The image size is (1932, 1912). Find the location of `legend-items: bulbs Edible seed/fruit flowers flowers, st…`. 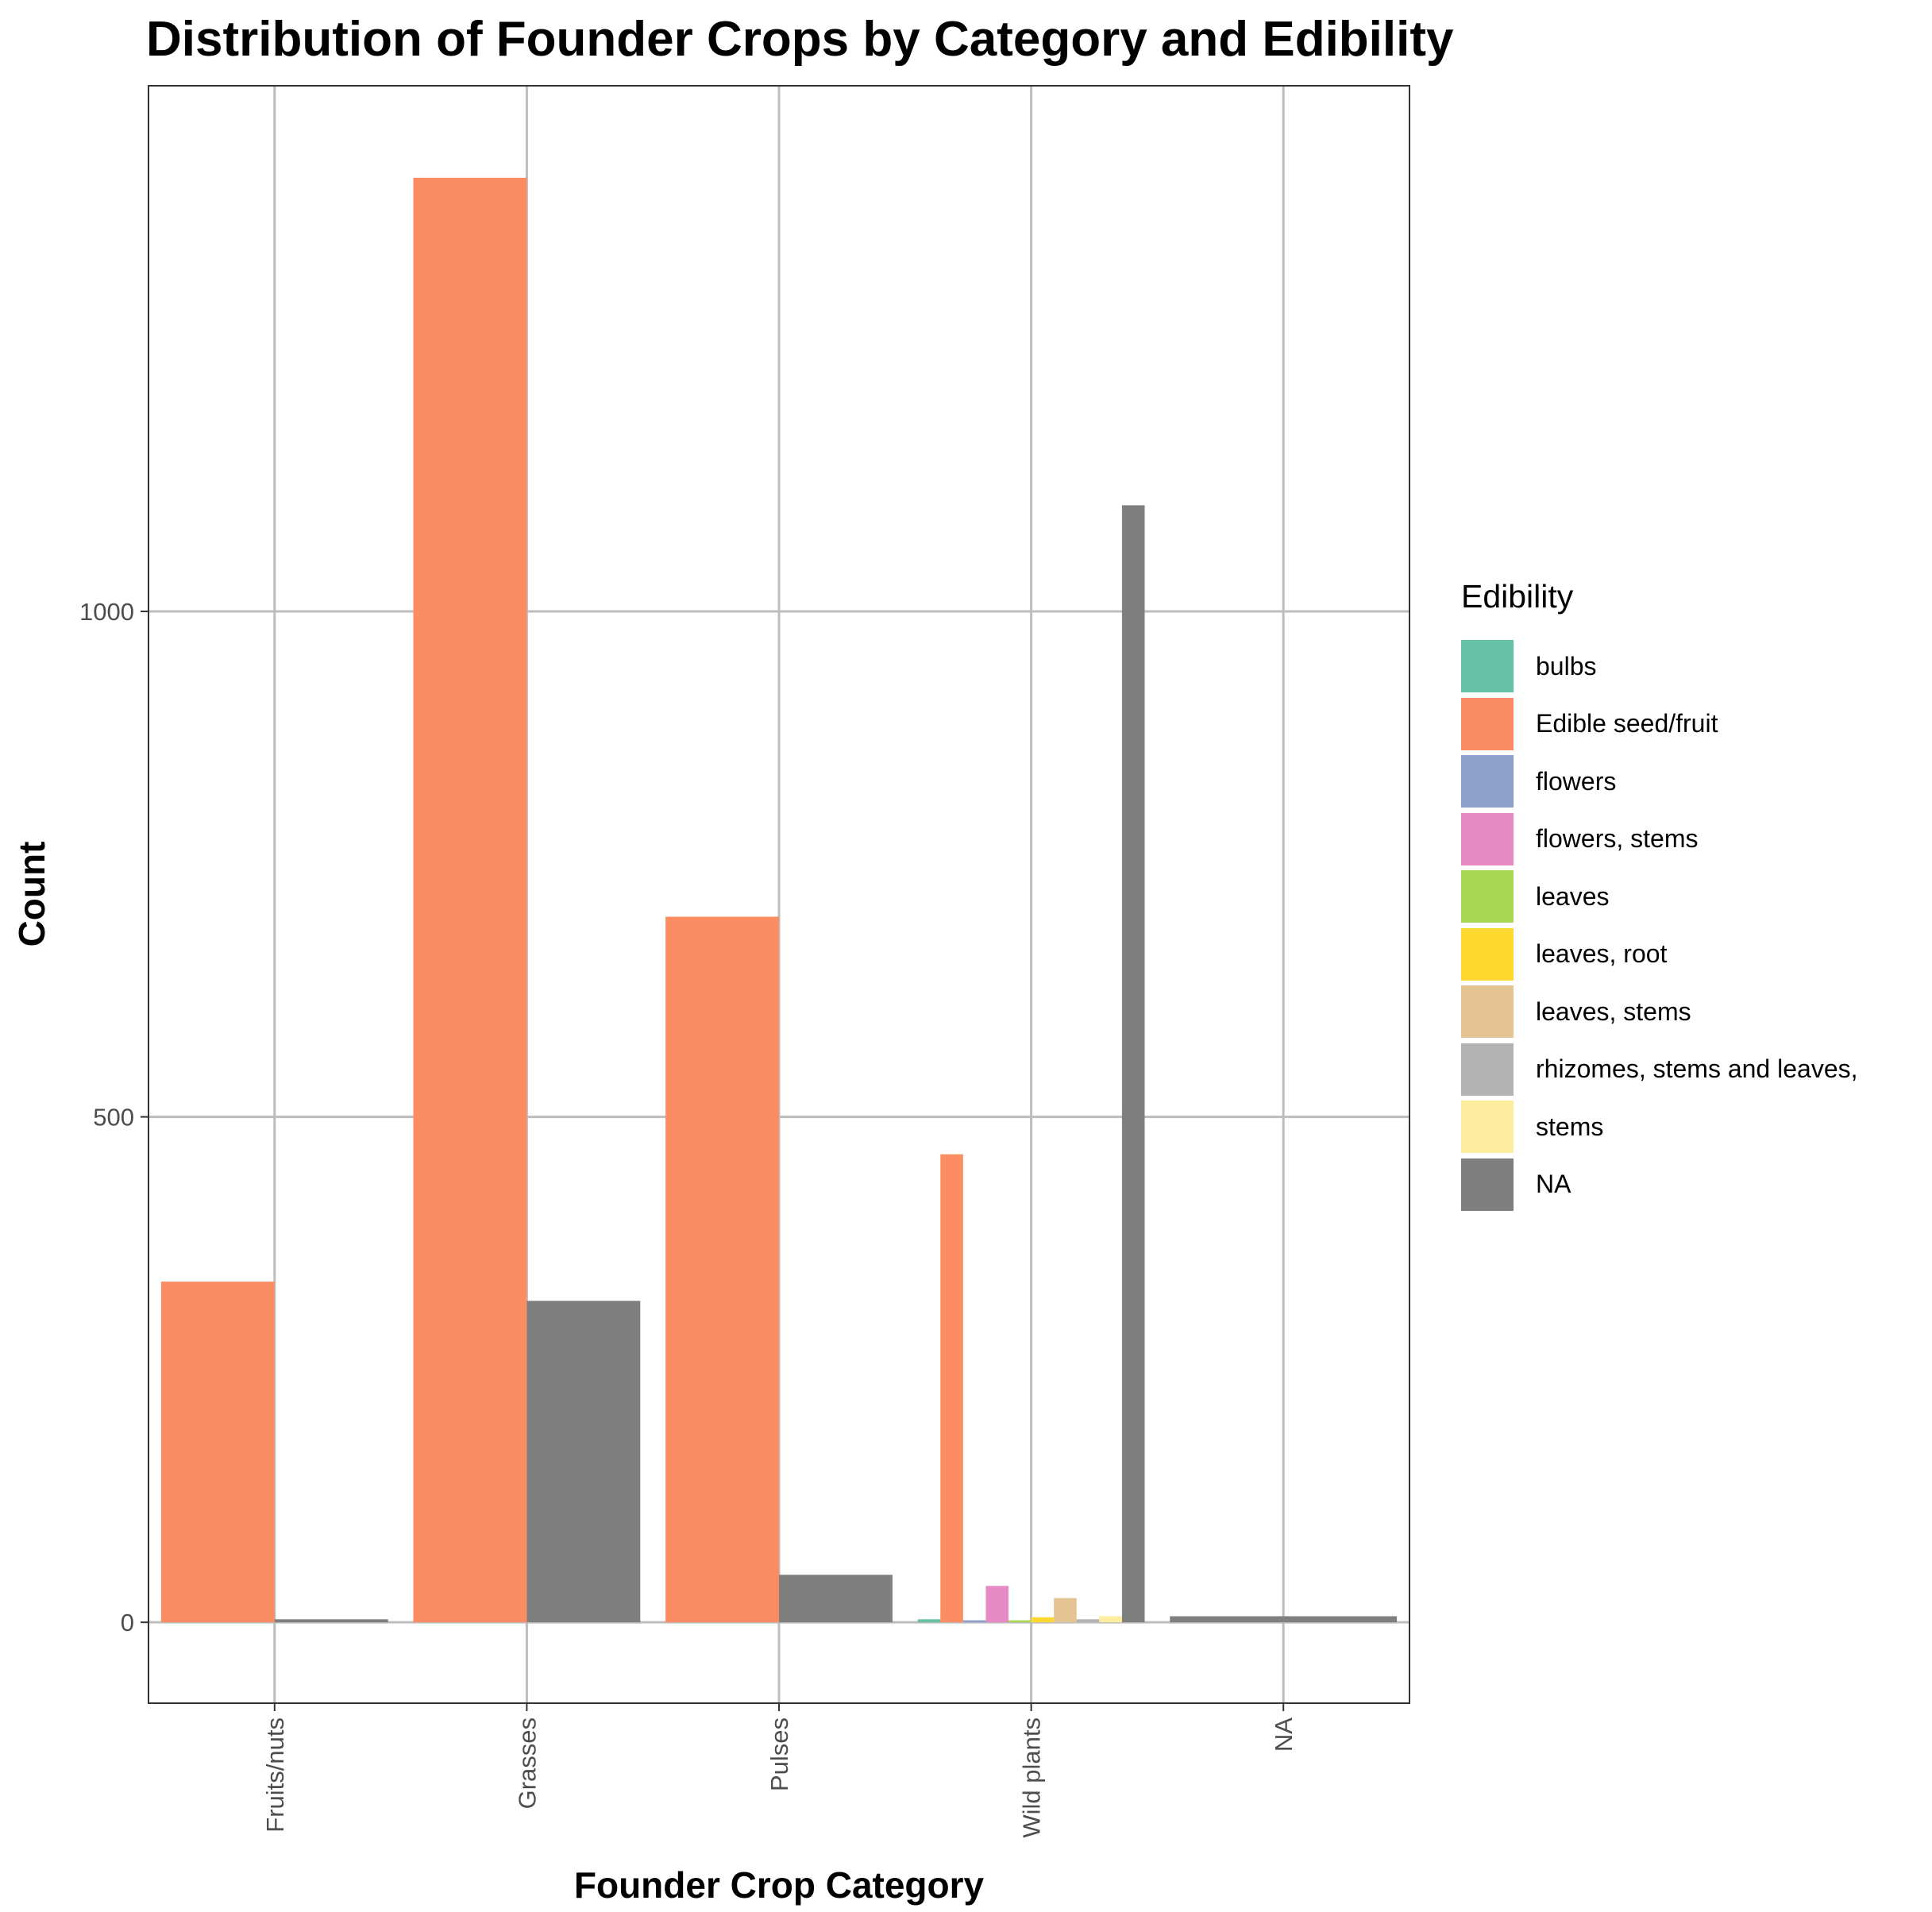

legend-items: bulbs Edible seed/fruit flowers flowers, st… is located at coordinates (1659, 925).